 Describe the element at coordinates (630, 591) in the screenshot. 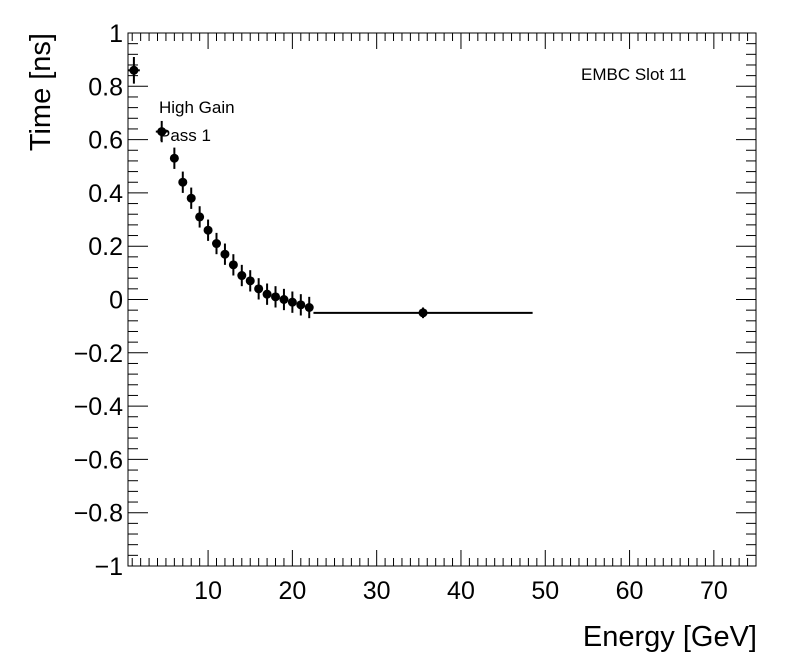

I see `x-tick-label: 60` at that location.